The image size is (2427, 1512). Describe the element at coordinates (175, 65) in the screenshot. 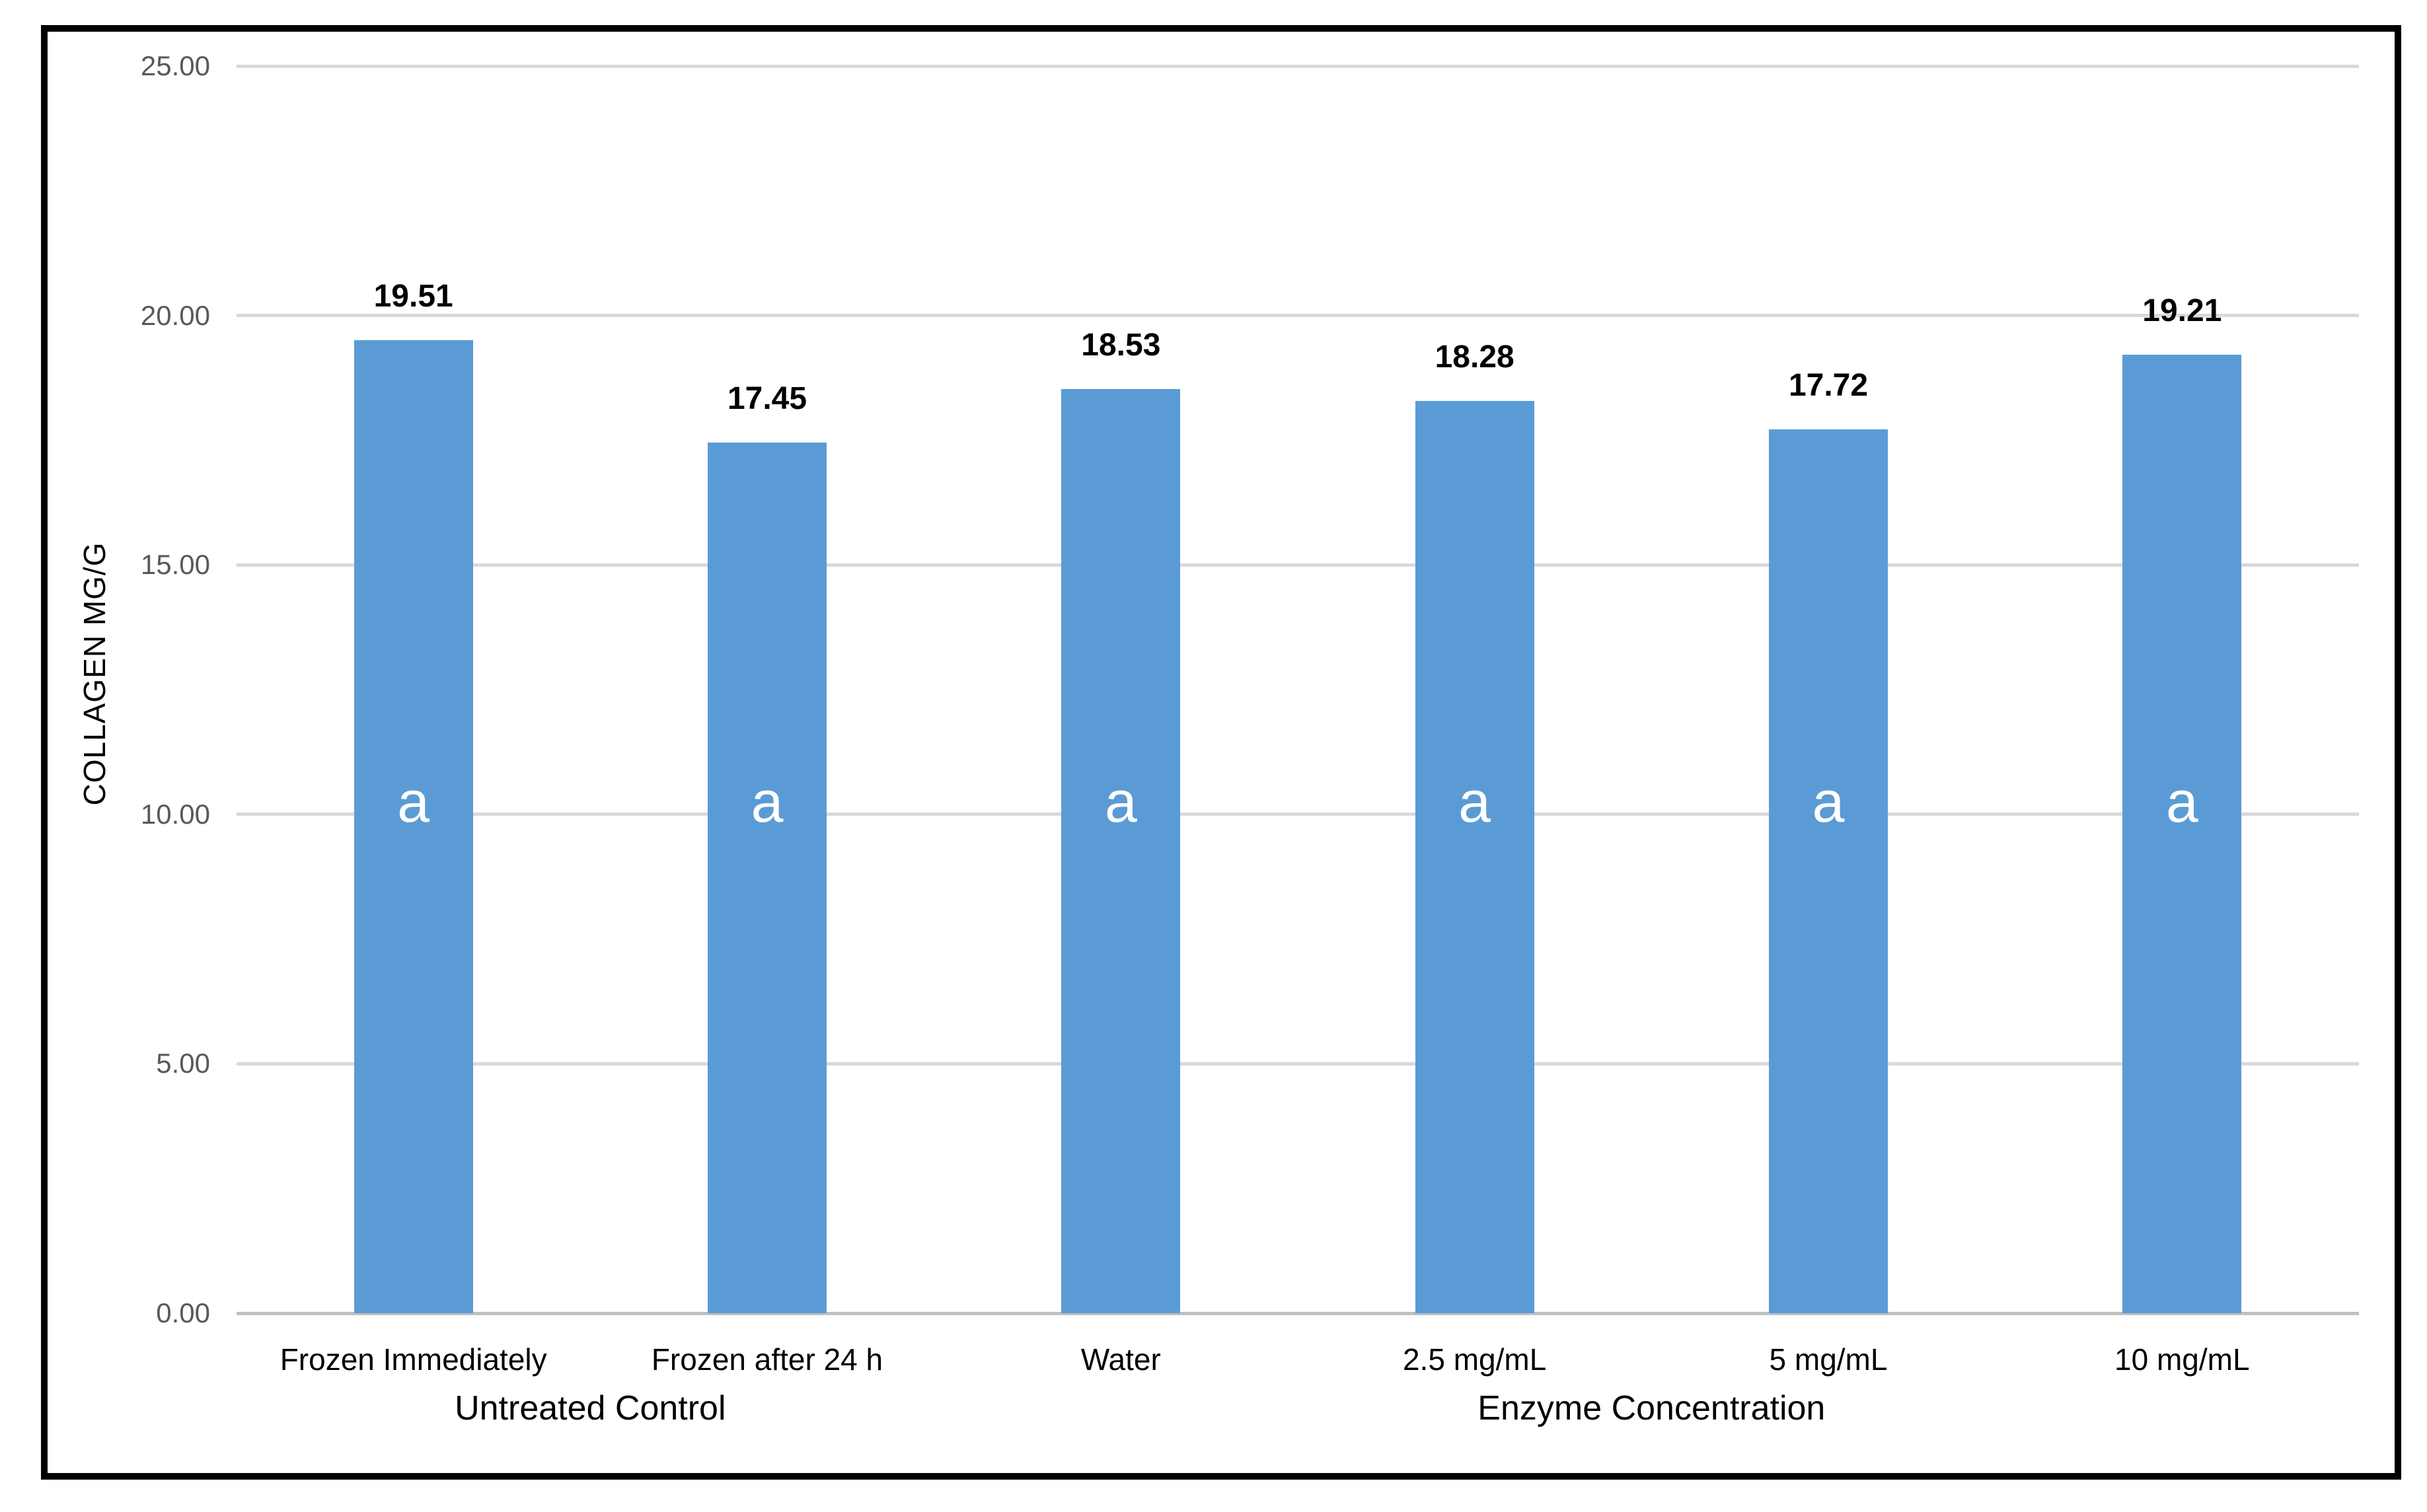

I see `y-axis-tick-label: 25.00` at that location.